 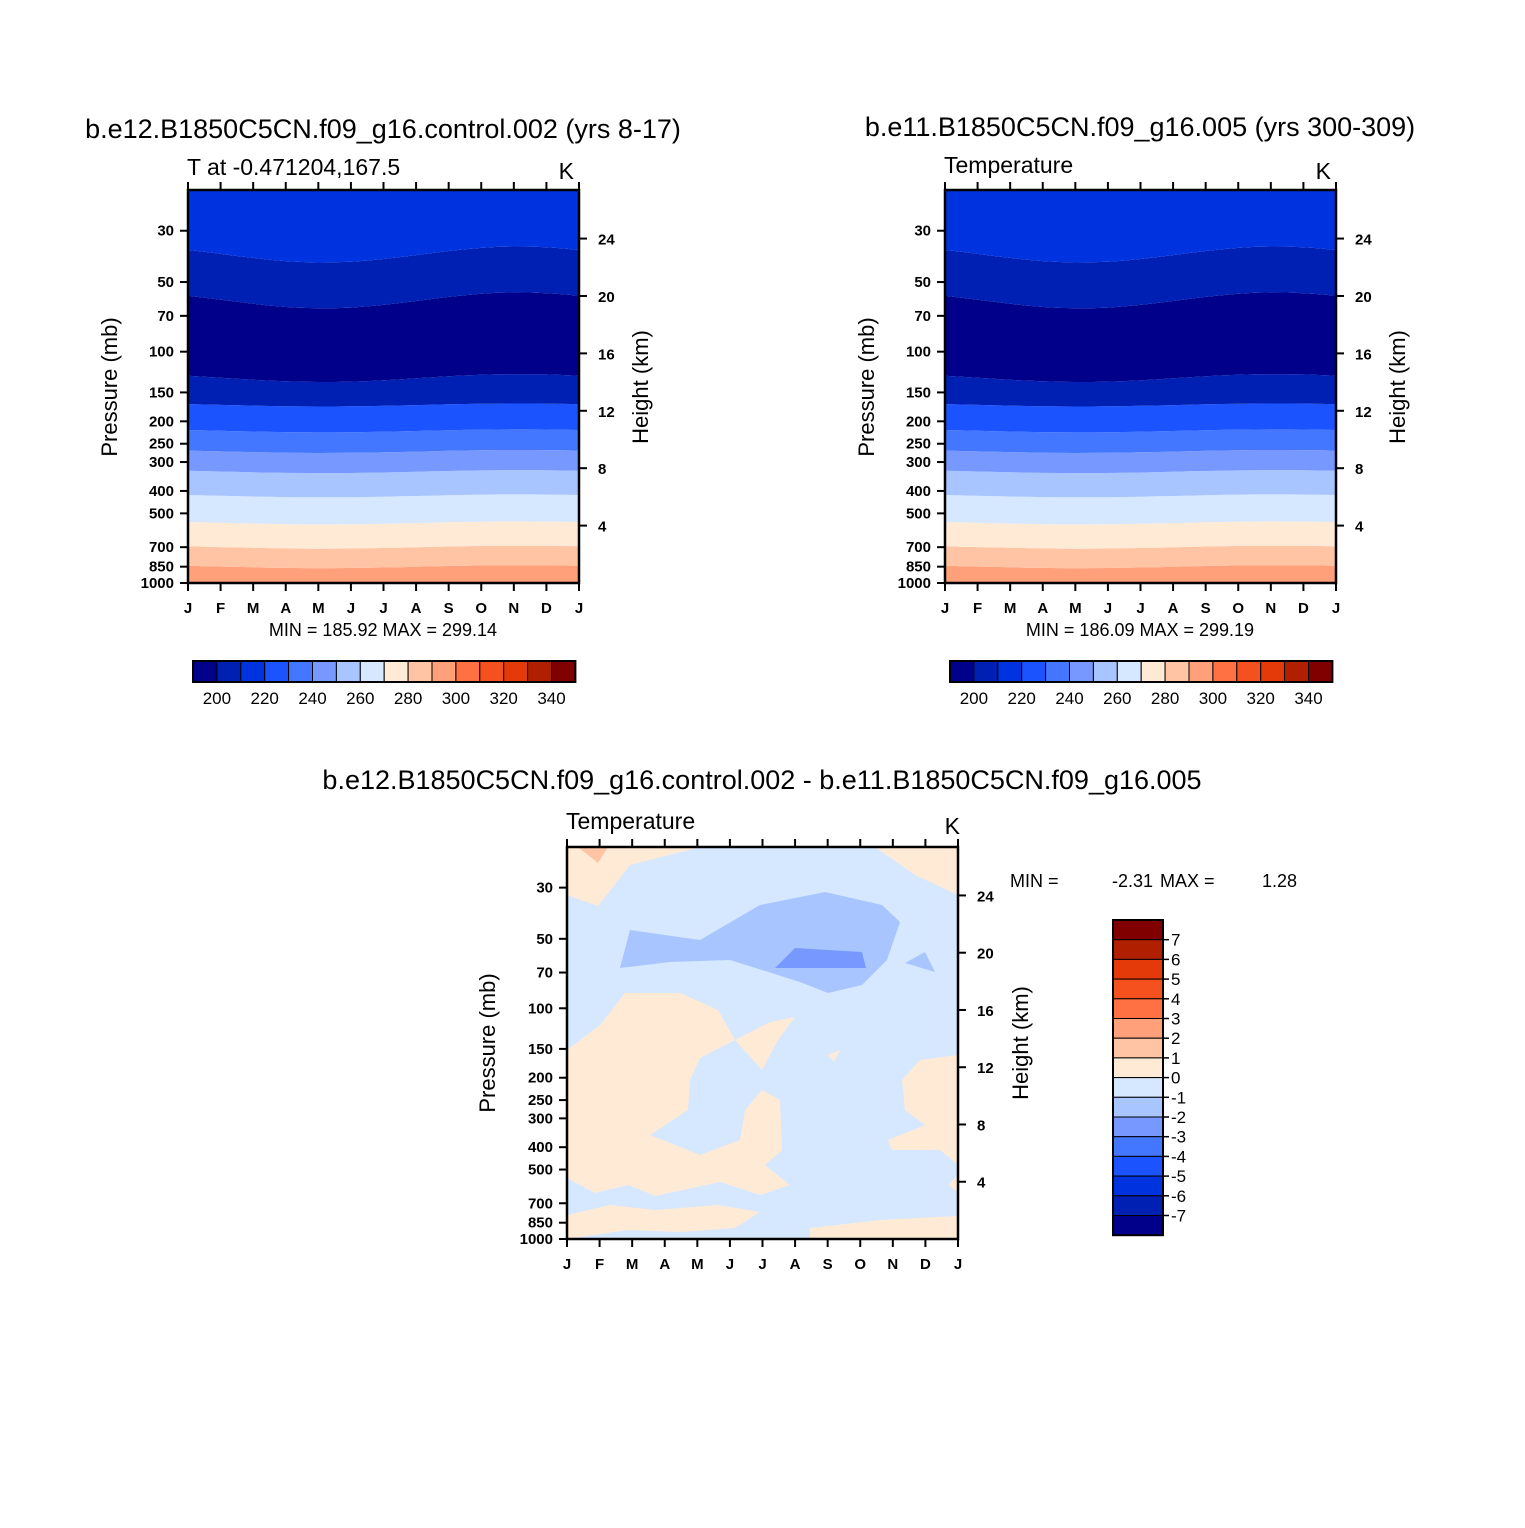 What do you see at coordinates (487, 1042) in the screenshot?
I see `panel-3-ylabel: Pressure (mb)` at bounding box center [487, 1042].